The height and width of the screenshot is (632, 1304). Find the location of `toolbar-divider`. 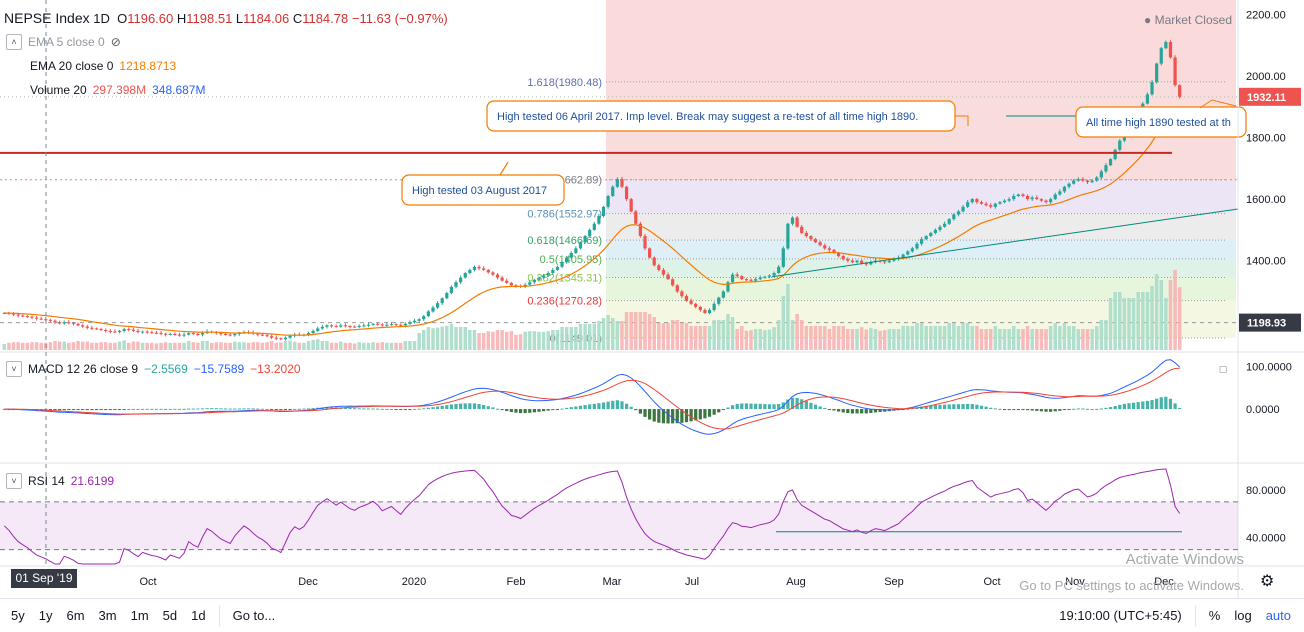

toolbar-divider is located at coordinates (1195, 615).